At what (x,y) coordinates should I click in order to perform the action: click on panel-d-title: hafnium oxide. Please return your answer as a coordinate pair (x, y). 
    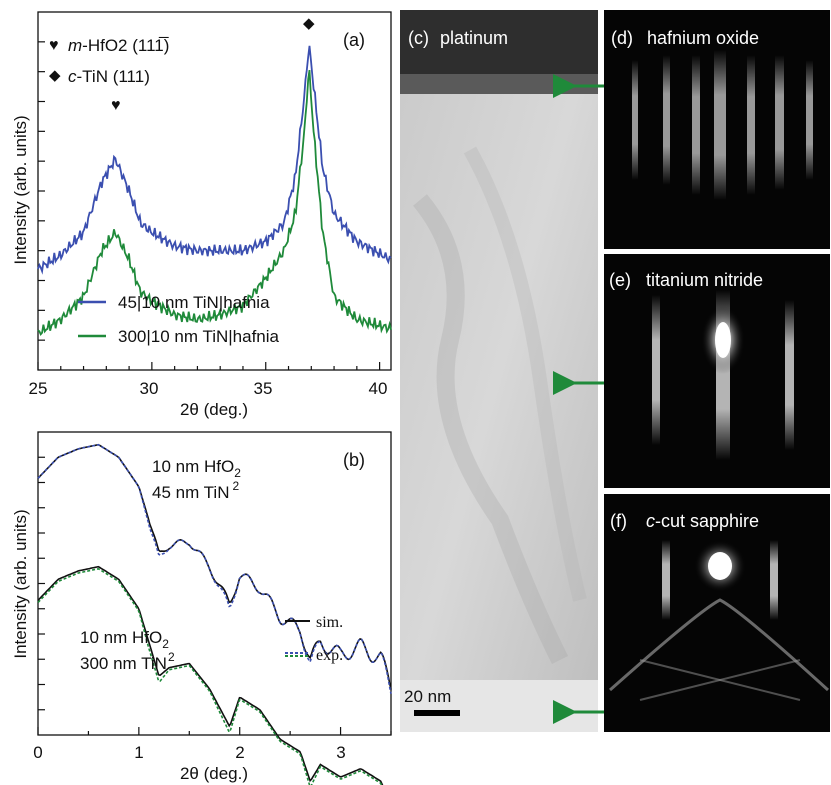
    Looking at the image, I should click on (703, 38).